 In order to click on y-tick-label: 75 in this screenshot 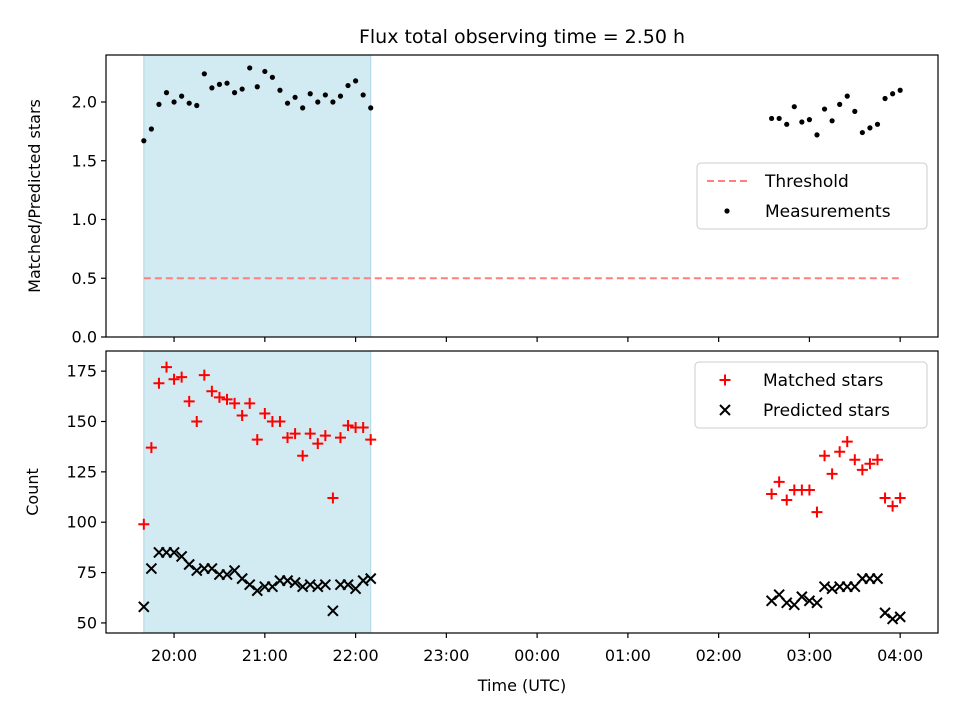, I will do `click(87, 572)`.